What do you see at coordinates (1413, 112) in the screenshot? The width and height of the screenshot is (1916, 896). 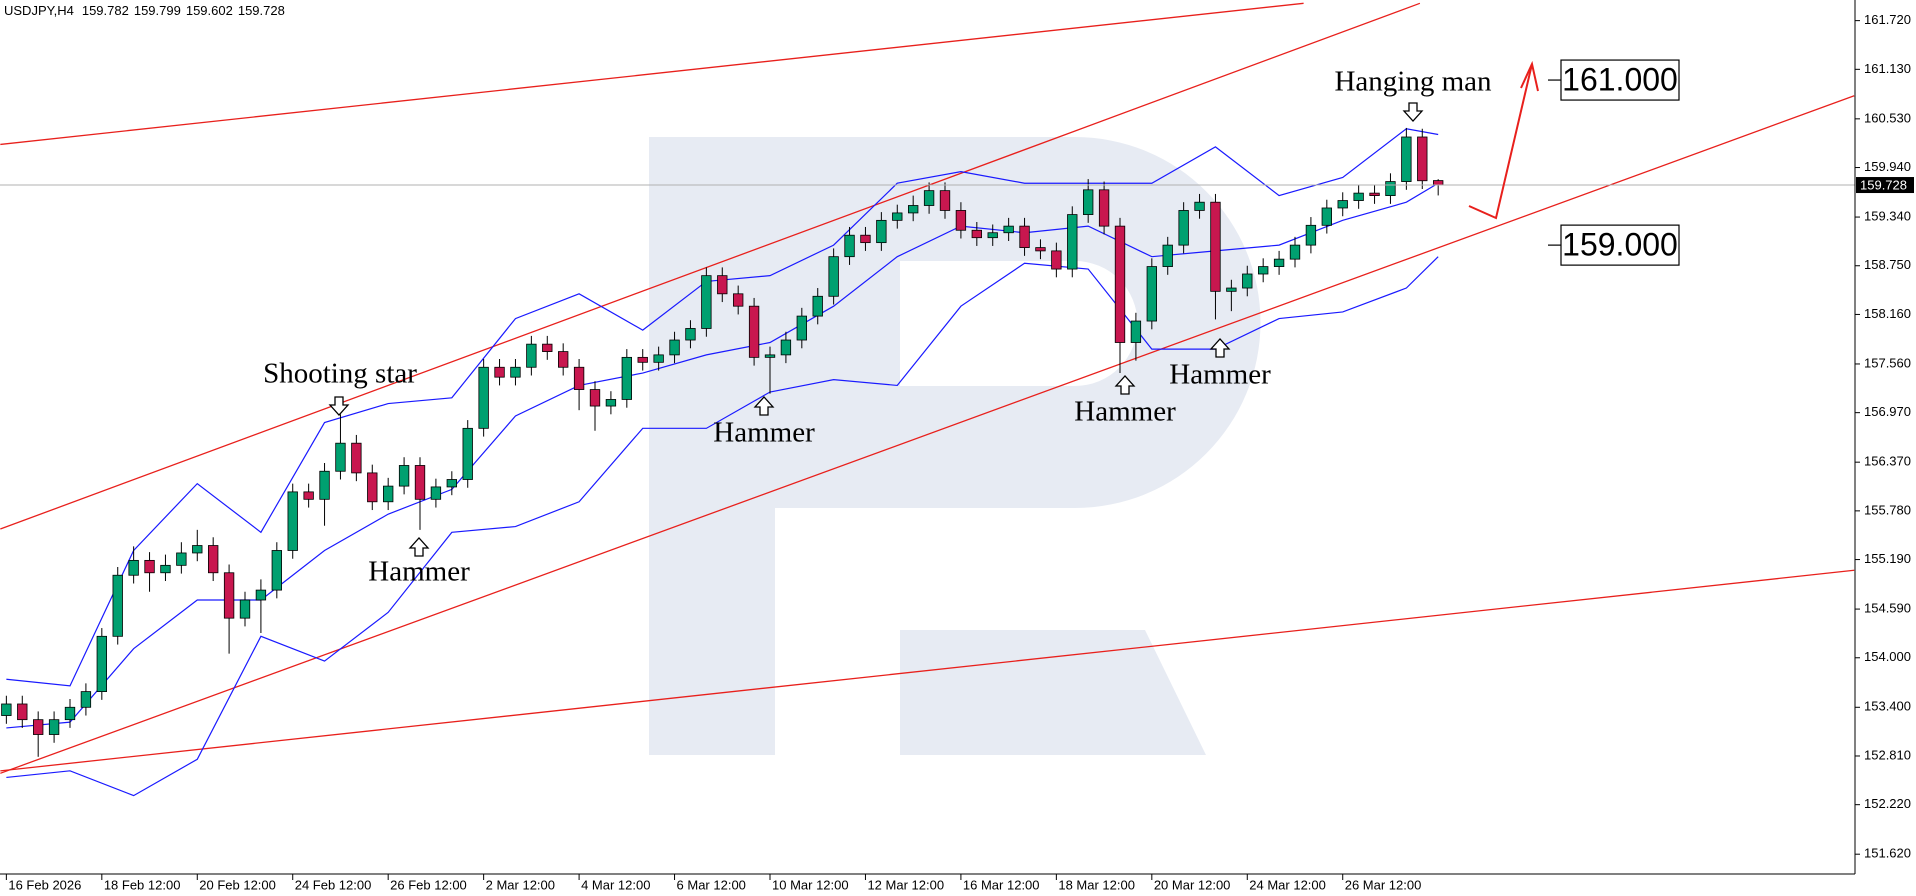 I see `down-arrow` at bounding box center [1413, 112].